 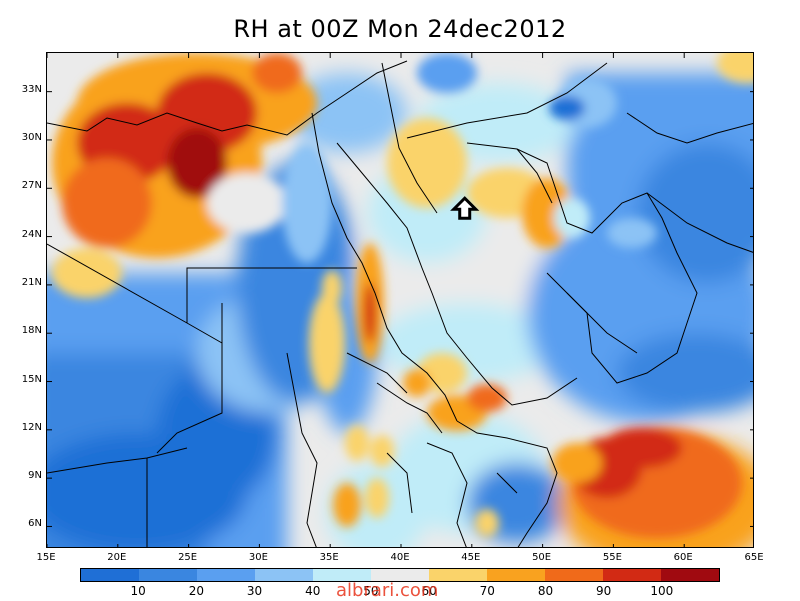 What do you see at coordinates (31, 137) in the screenshot?
I see `lat-label: 30N` at bounding box center [31, 137].